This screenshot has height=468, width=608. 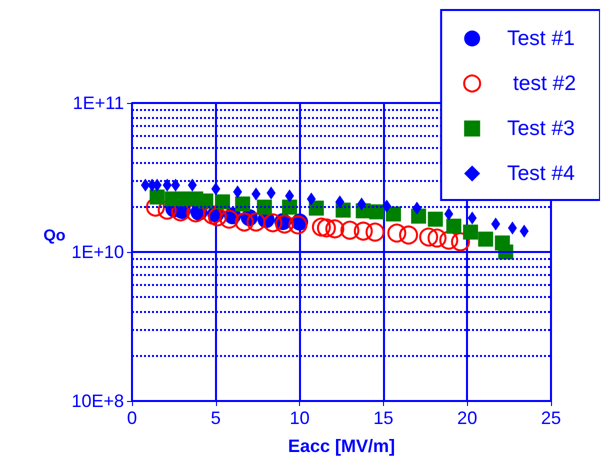 What do you see at coordinates (97, 252) in the screenshot?
I see `y-tick-label: 1E+10` at bounding box center [97, 252].